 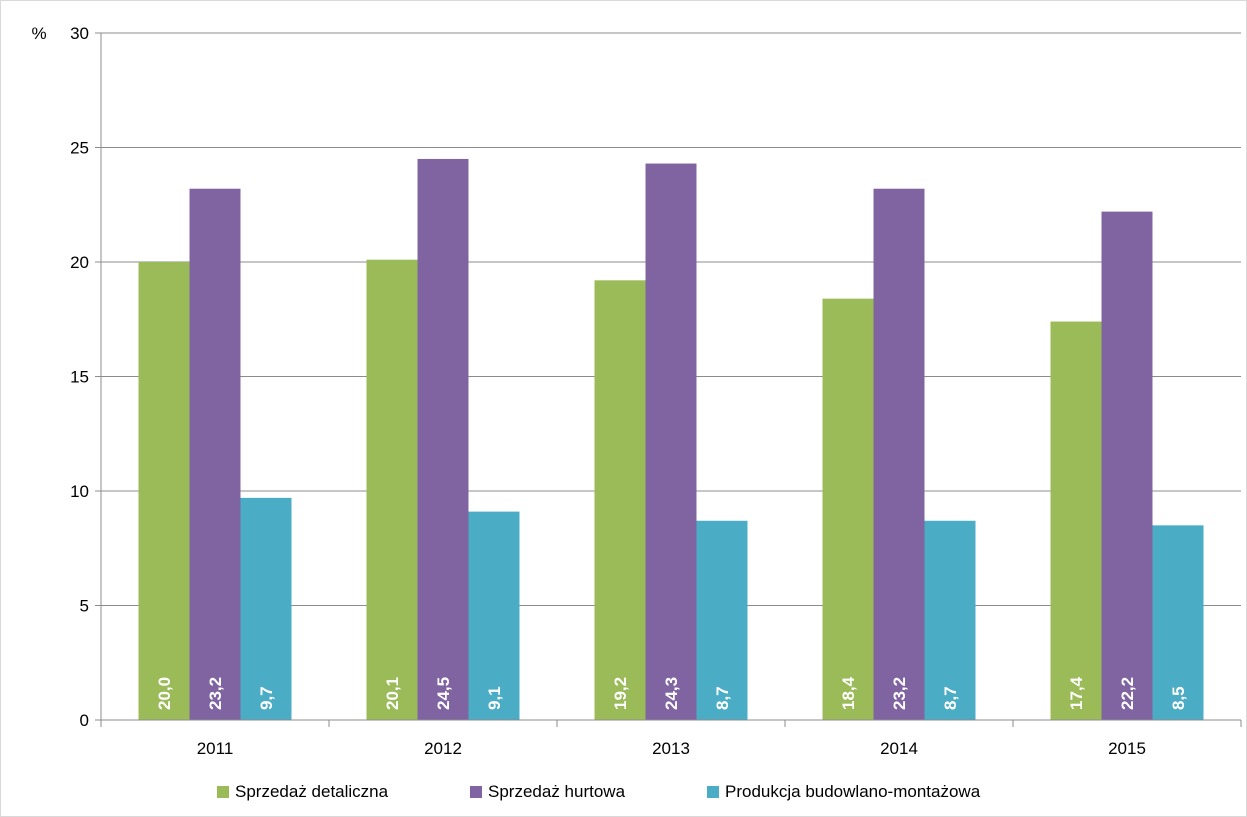 I want to click on x-tick-label: 2015, so click(x=1127, y=748).